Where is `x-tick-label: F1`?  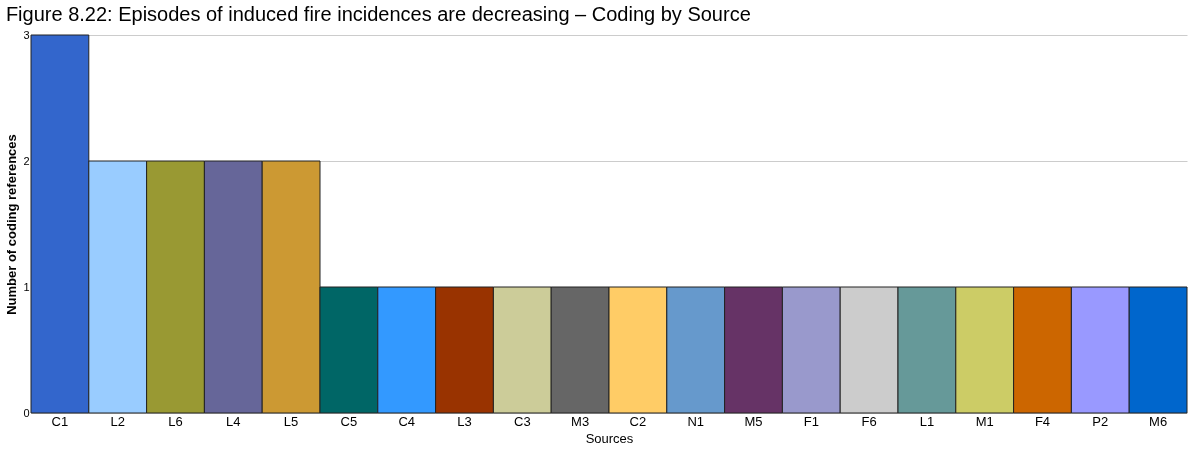
x-tick-label: F1 is located at coordinates (811, 421).